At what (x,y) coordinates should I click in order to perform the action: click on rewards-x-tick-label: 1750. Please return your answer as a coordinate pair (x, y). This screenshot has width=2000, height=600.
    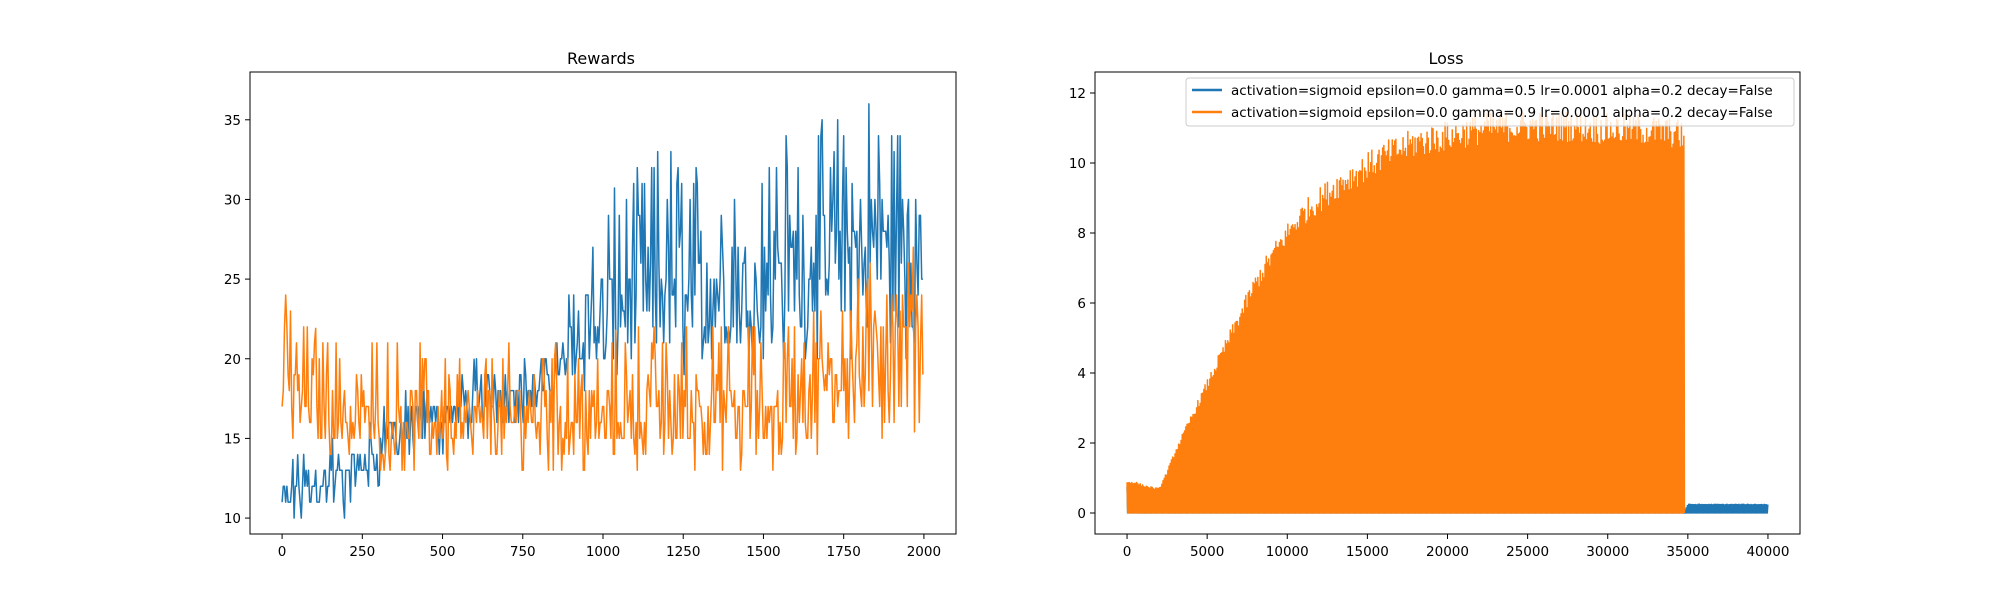
    Looking at the image, I should click on (844, 552).